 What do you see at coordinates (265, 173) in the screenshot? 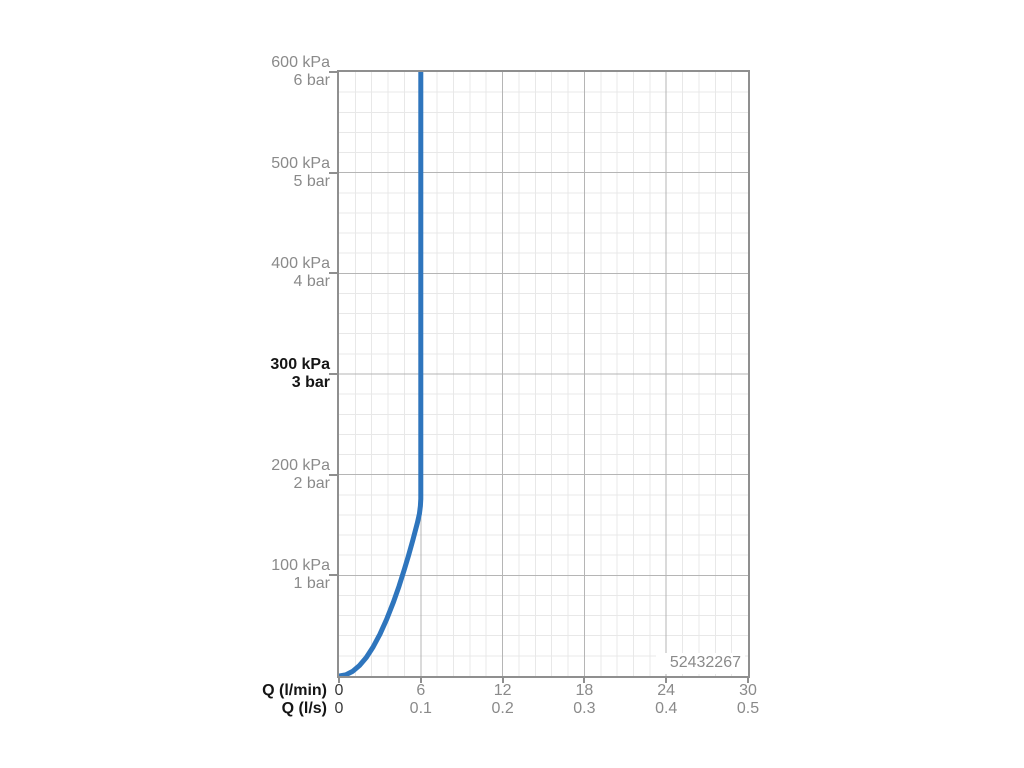
I see `y-tick-label: 500 kPa 5 bar` at bounding box center [265, 173].